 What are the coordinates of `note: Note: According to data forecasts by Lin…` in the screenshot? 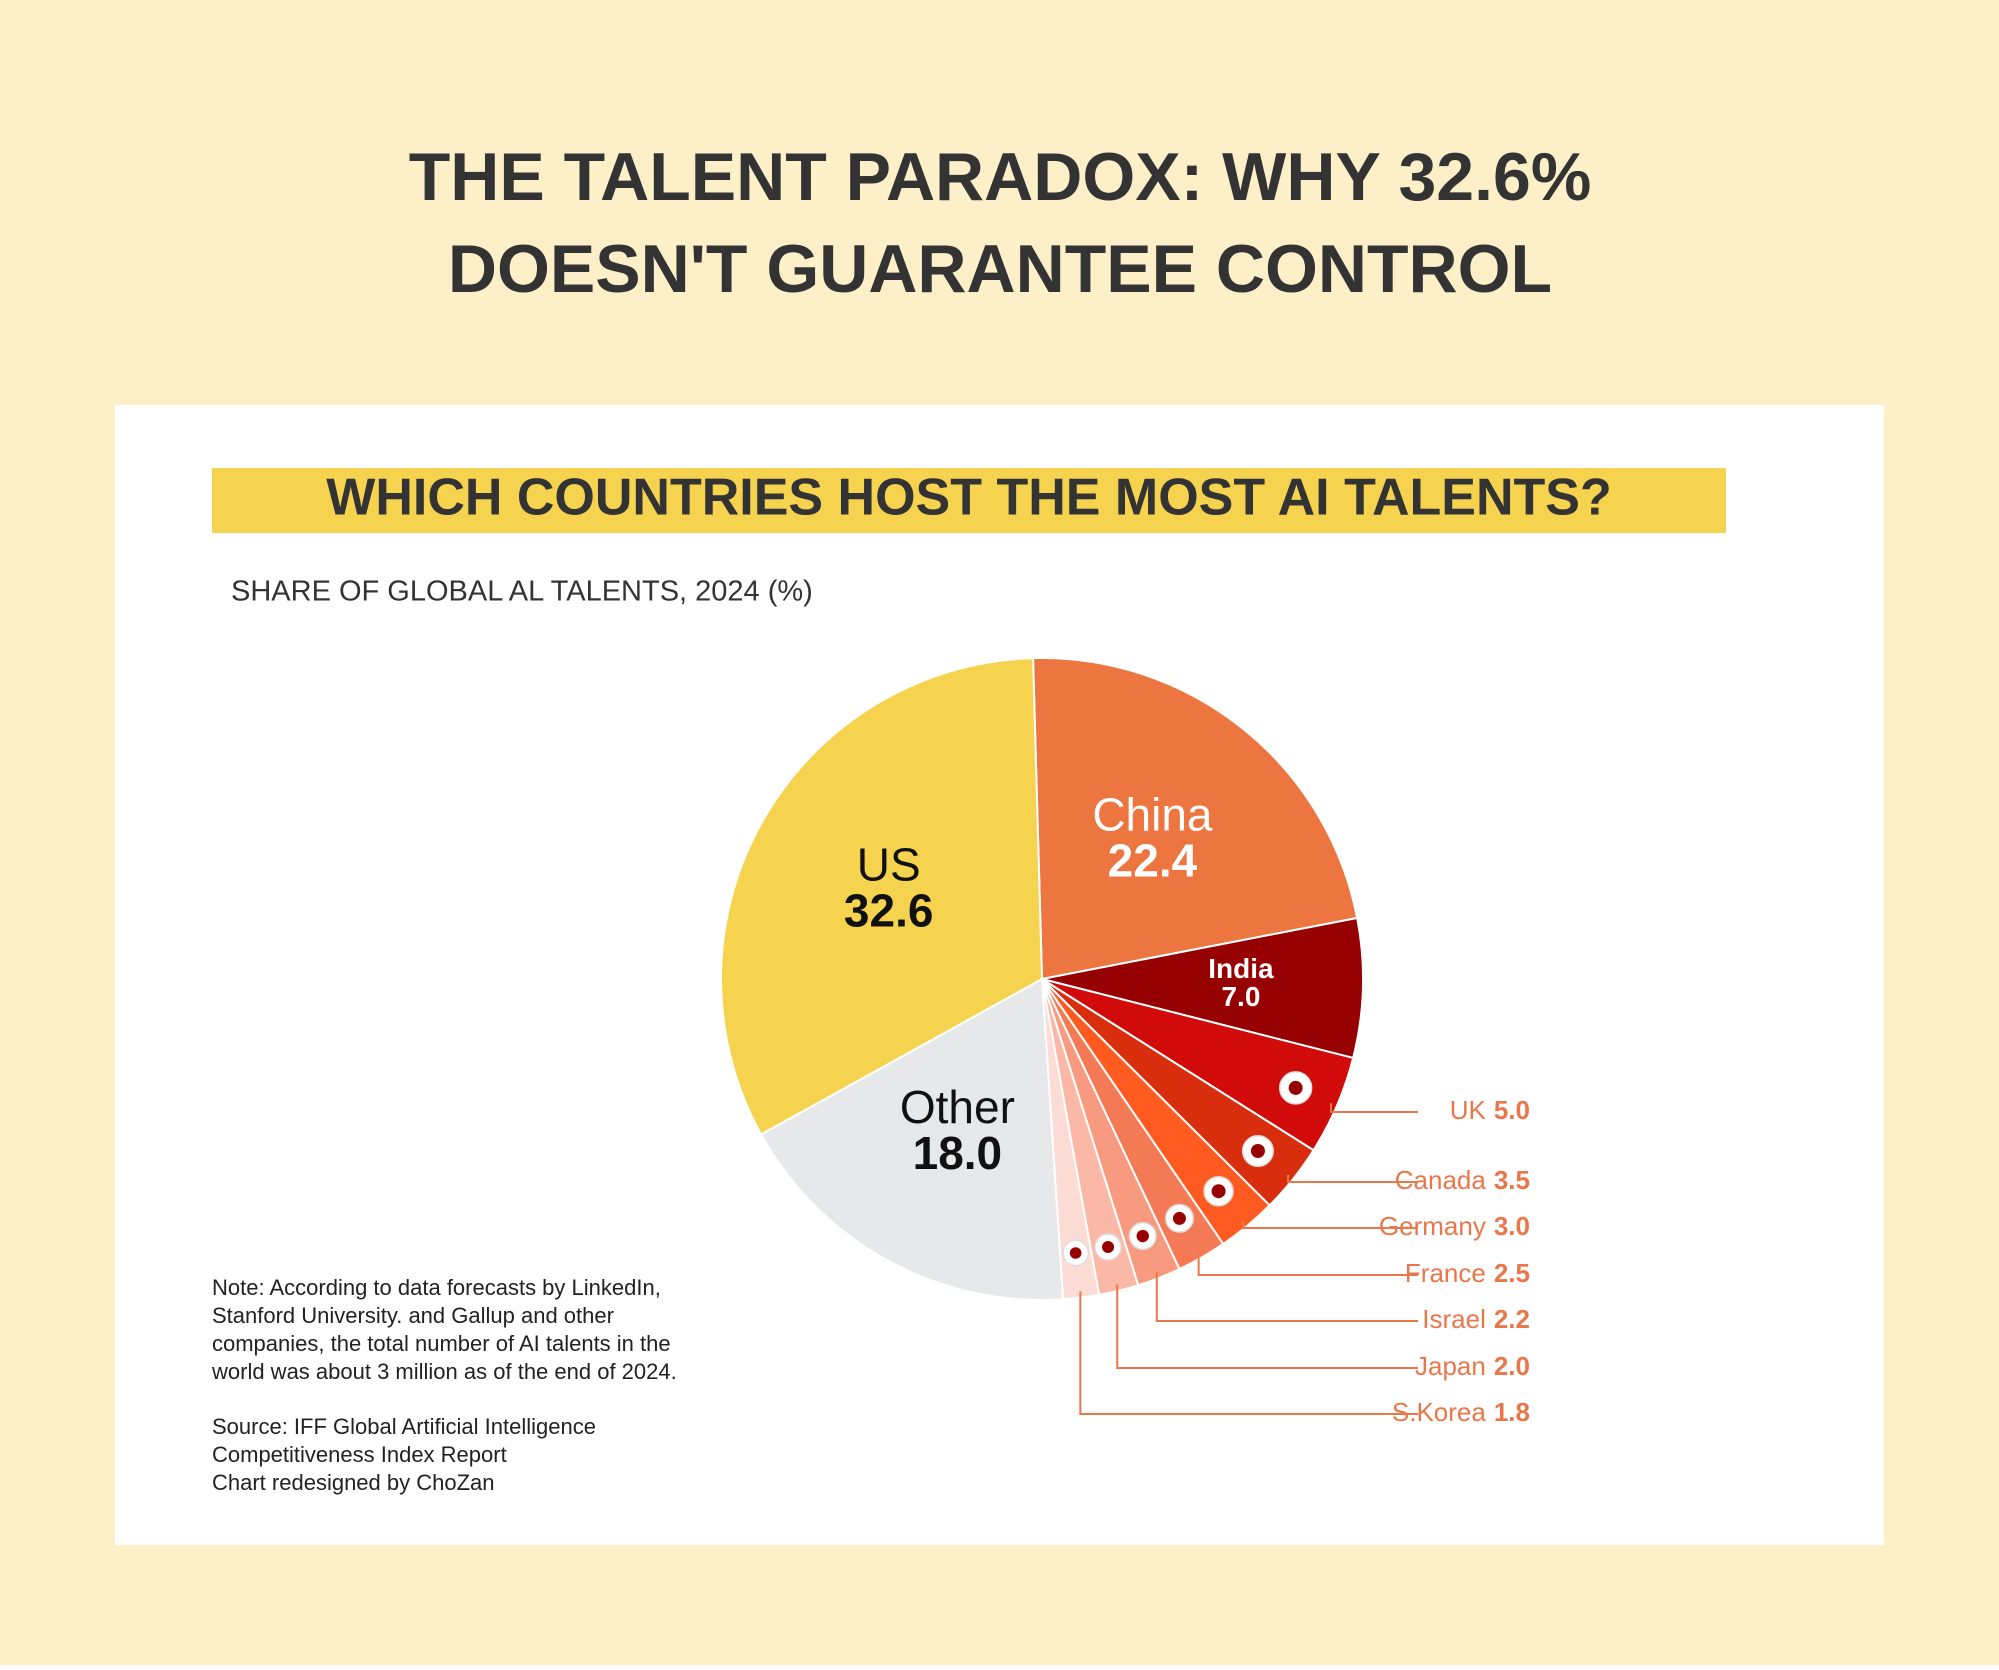 It's located at (436, 1287).